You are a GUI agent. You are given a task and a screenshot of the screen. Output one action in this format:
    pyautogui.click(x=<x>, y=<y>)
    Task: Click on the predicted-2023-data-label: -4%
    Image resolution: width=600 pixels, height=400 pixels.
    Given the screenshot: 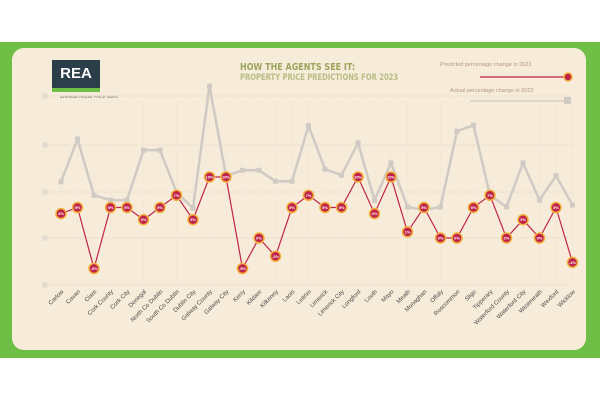 What is the action you would take?
    pyautogui.click(x=573, y=262)
    